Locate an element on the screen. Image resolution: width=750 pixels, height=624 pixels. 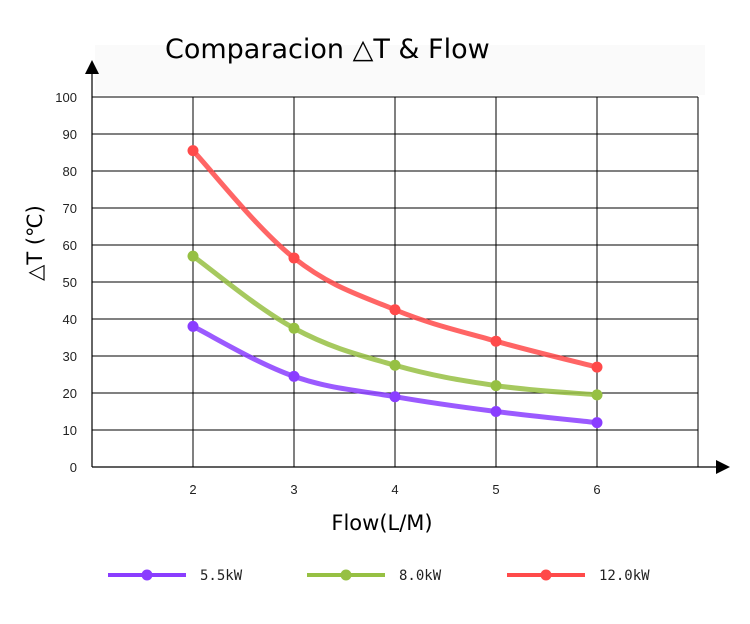
data-point-8.0kW-6 is located at coordinates (597, 395).